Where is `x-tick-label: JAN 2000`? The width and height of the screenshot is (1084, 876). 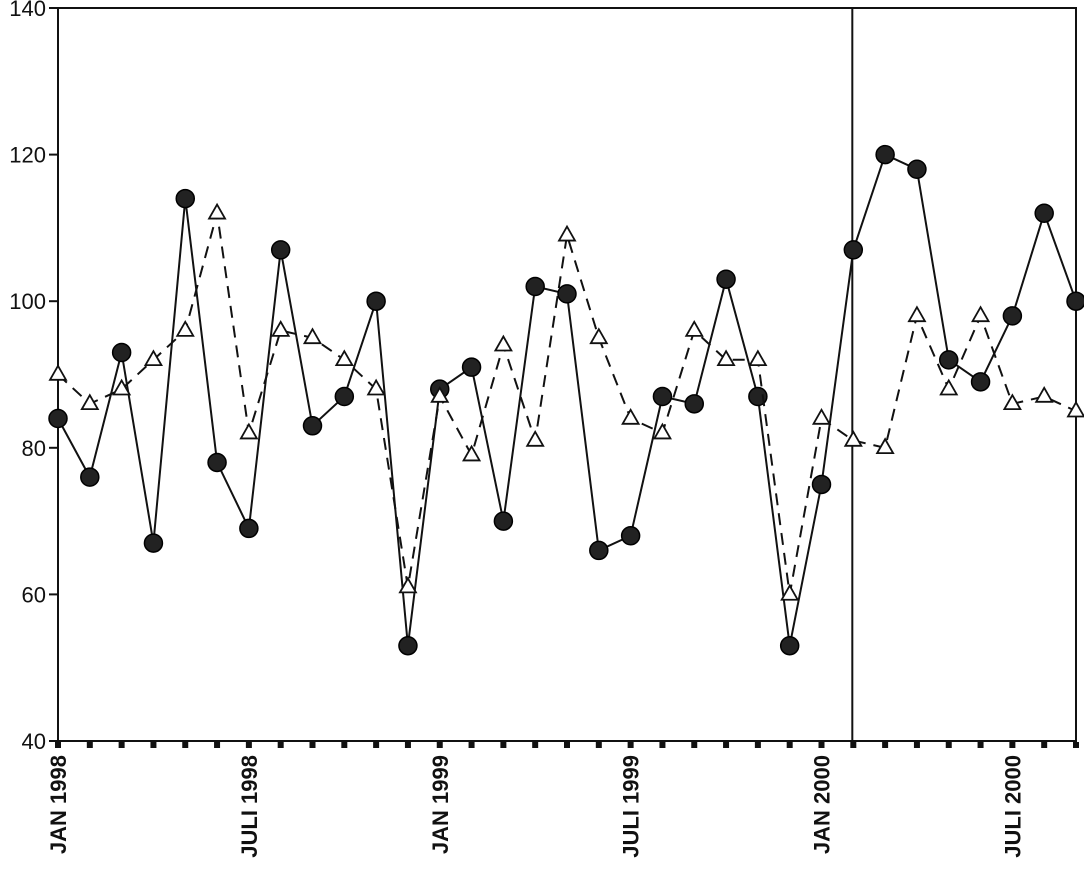 x-tick-label: JAN 2000 is located at coordinates (822, 804).